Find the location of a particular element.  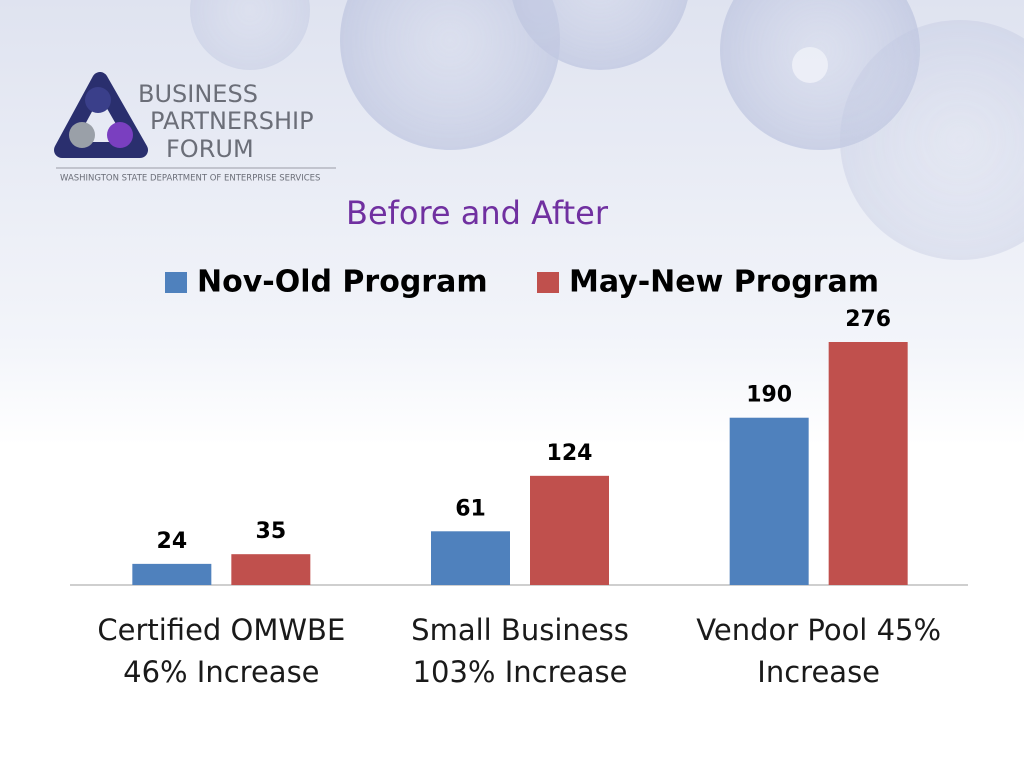

legend-label: Nov-Old Program is located at coordinates (342, 282).